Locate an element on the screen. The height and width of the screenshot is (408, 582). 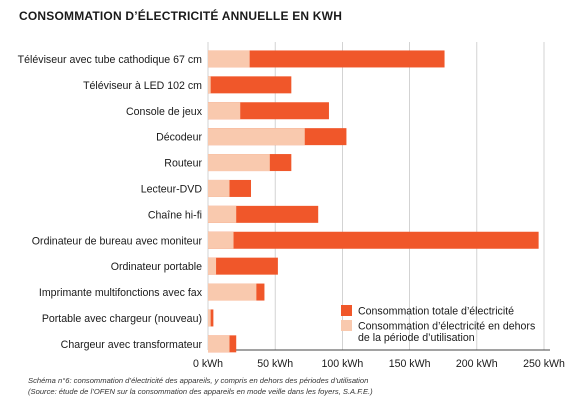
category-label: Chargeur avec transformateur is located at coordinates (132, 345).